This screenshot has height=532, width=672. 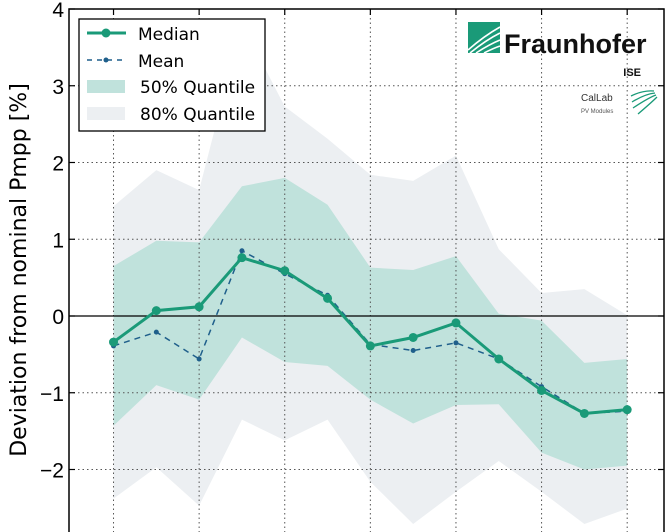 I want to click on y-tick-label: 3, so click(x=58, y=87).